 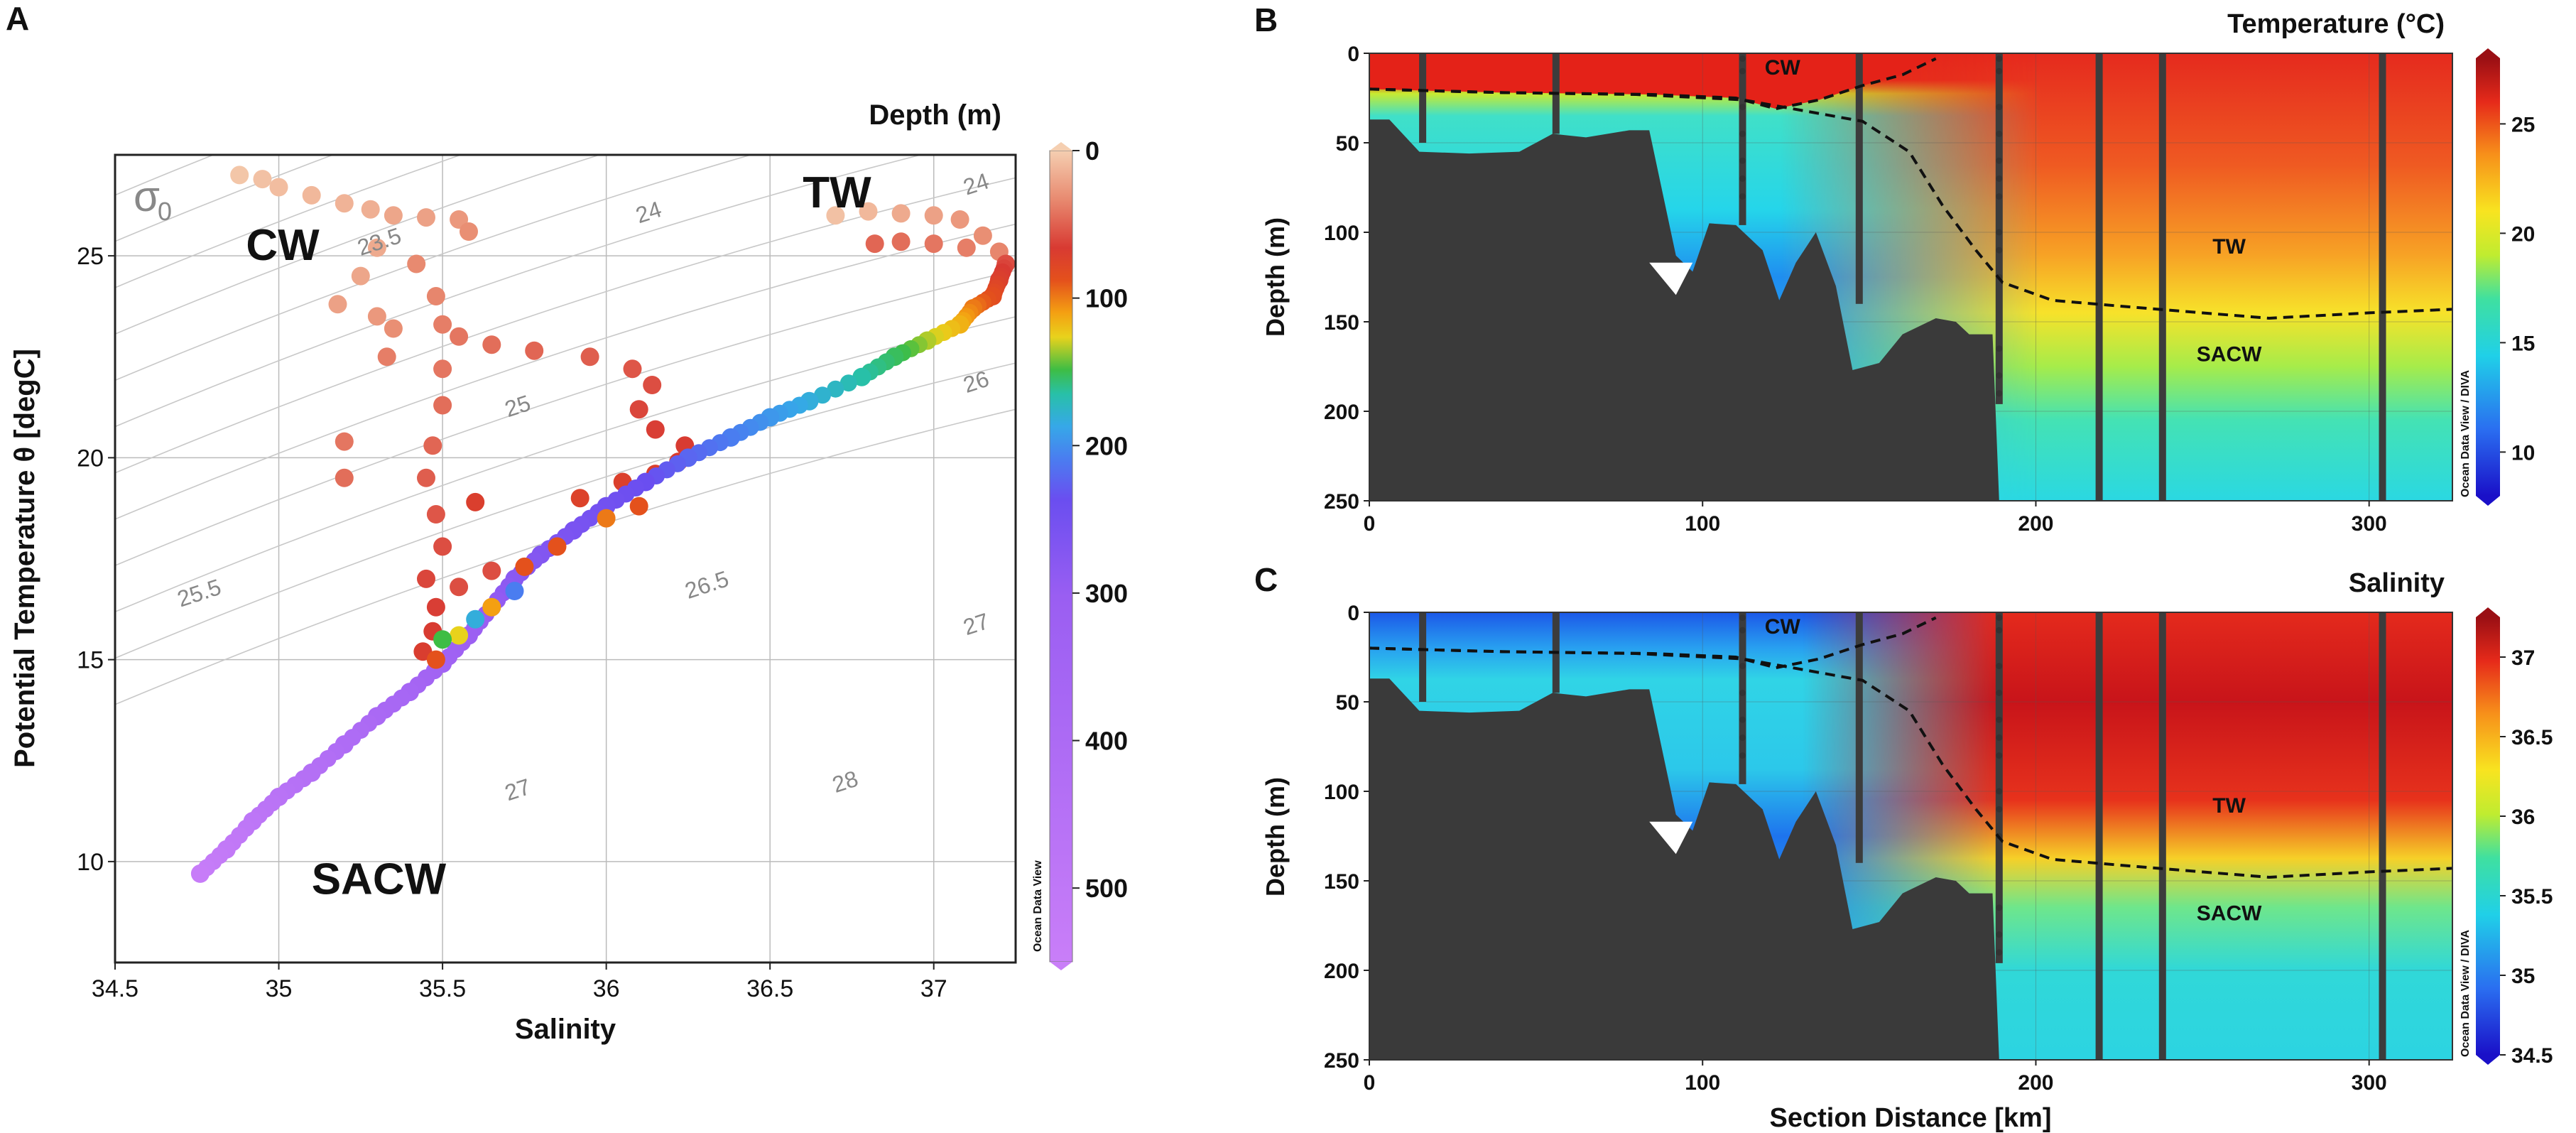 What do you see at coordinates (2466, 433) in the screenshot?
I see `odv-credit-b: Ocean Data View / DIVA` at bounding box center [2466, 433].